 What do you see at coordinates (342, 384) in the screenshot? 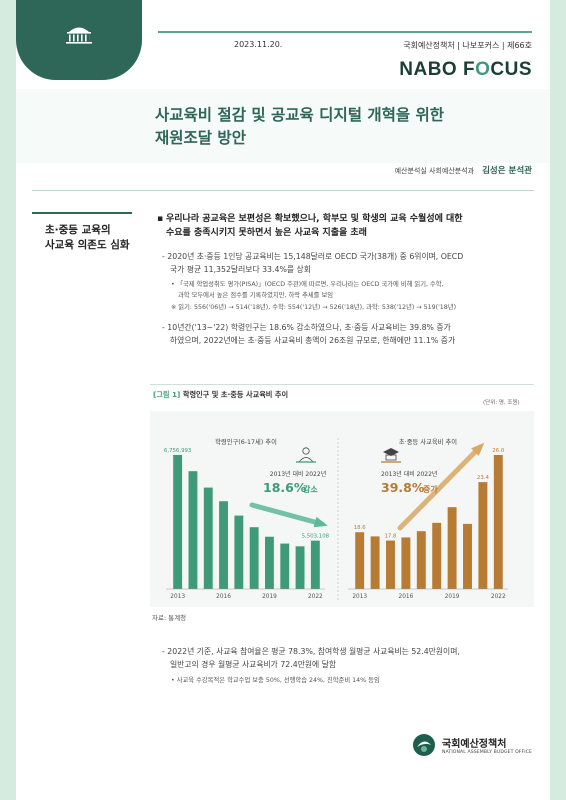
I see `figure-top-rule` at bounding box center [342, 384].